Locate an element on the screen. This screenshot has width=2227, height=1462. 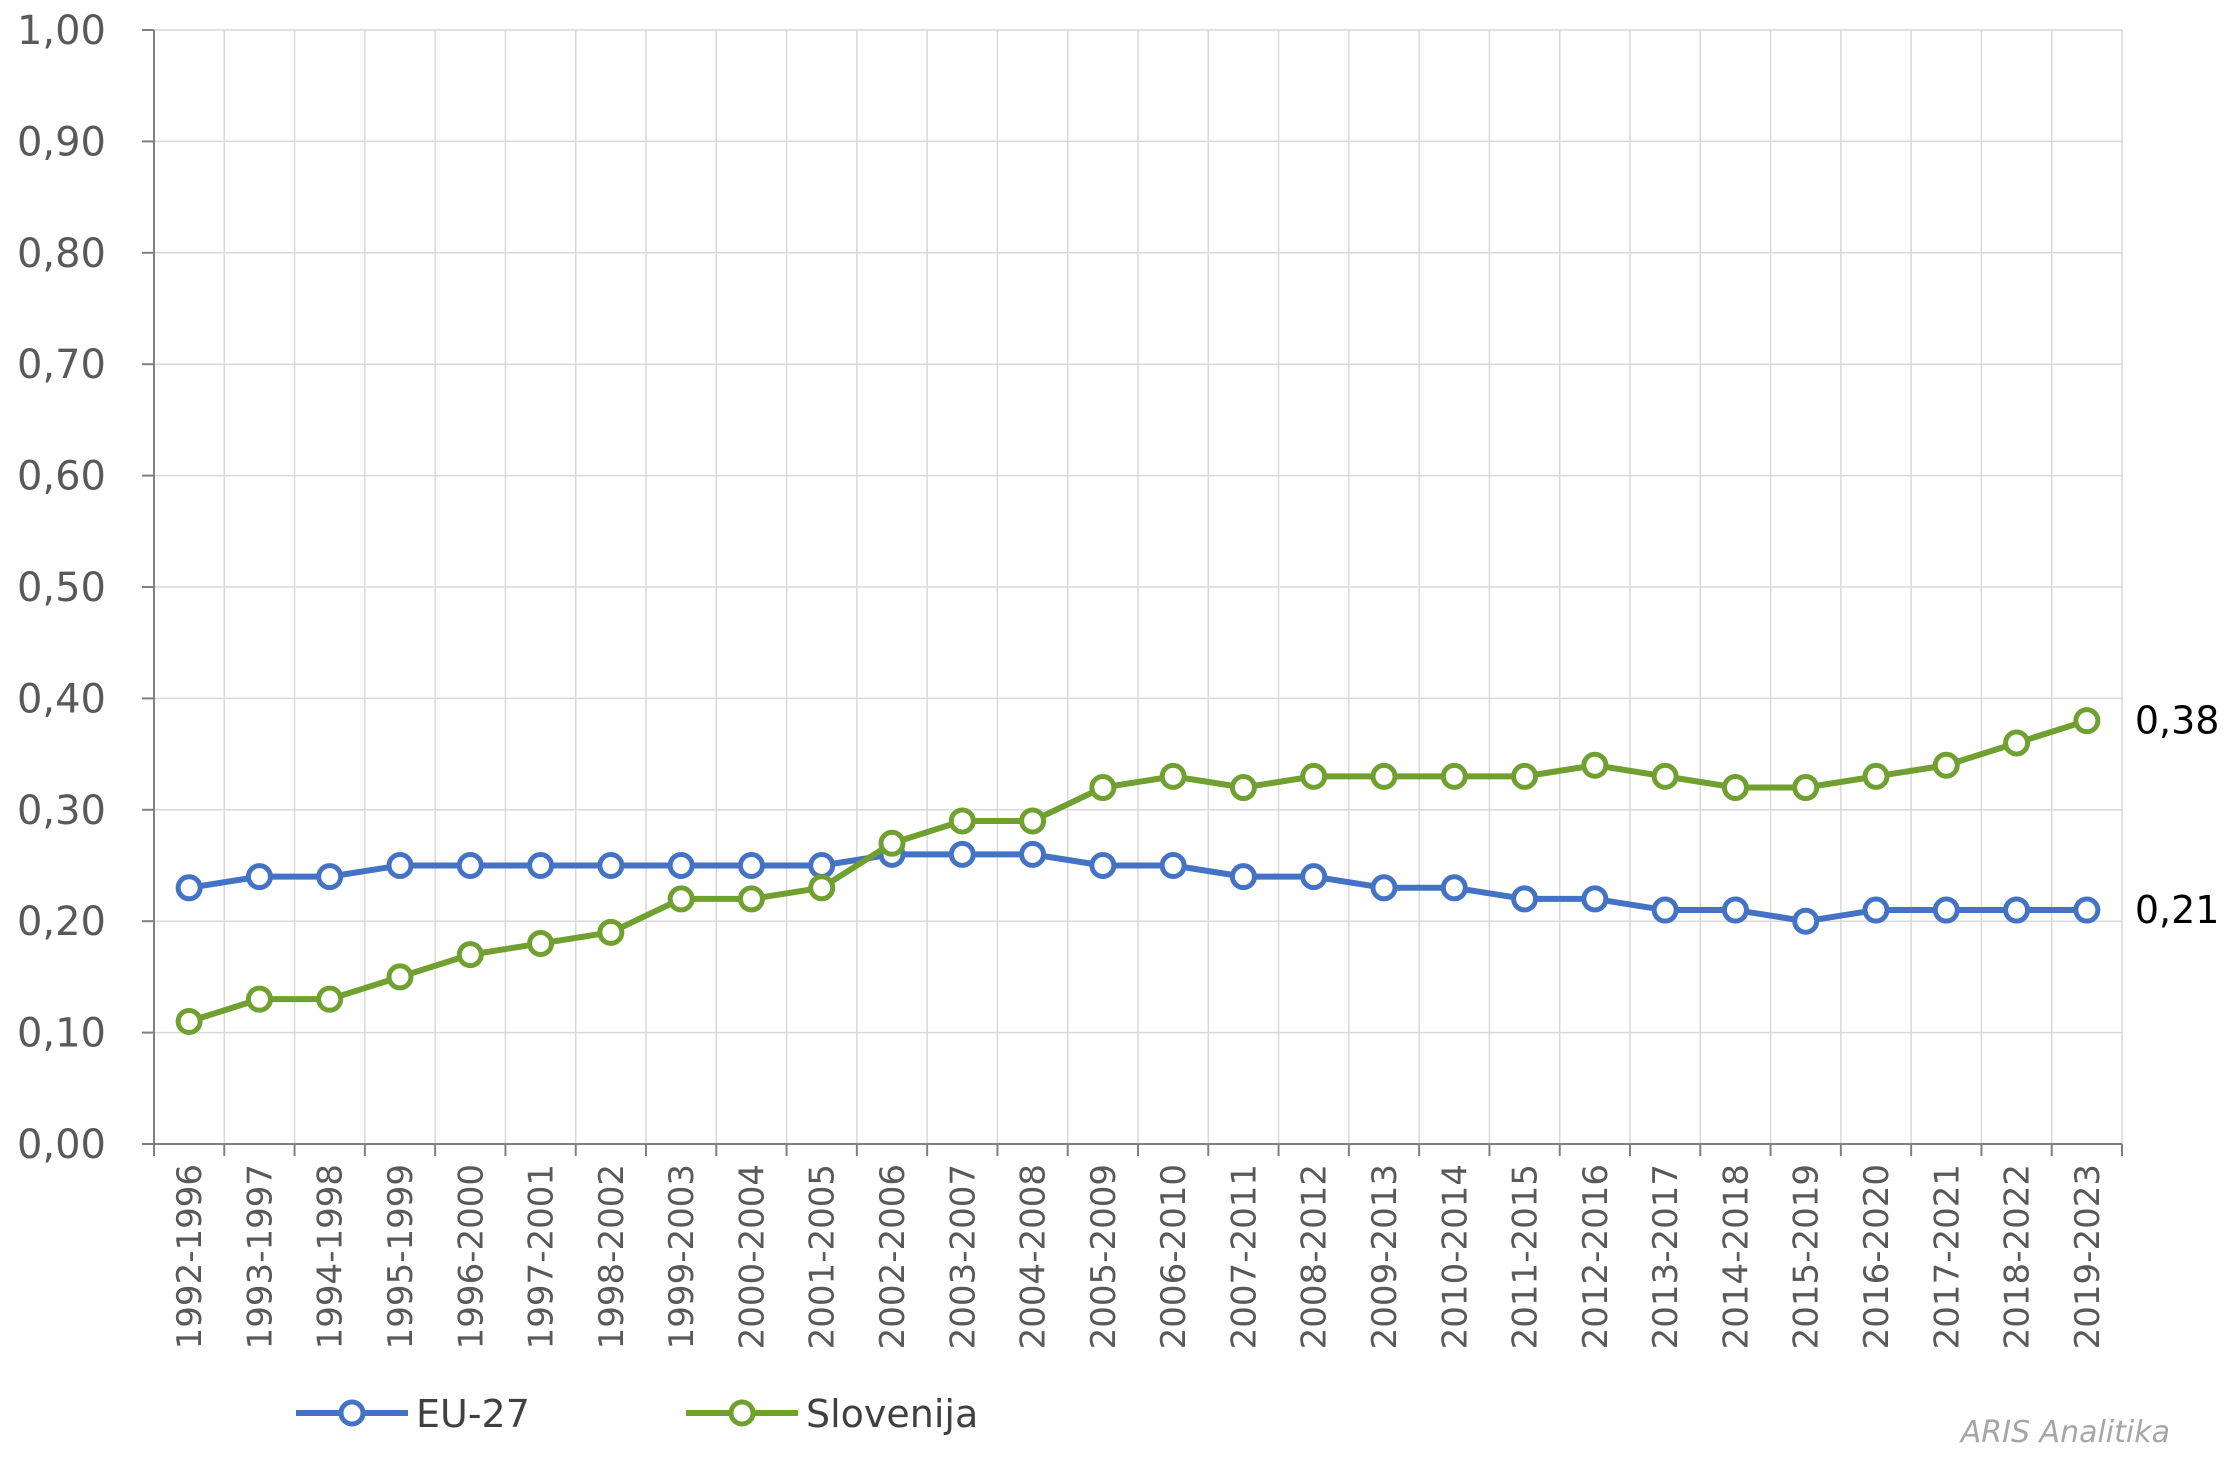
x-tick-label: 1997-2001 is located at coordinates (542, 1256).